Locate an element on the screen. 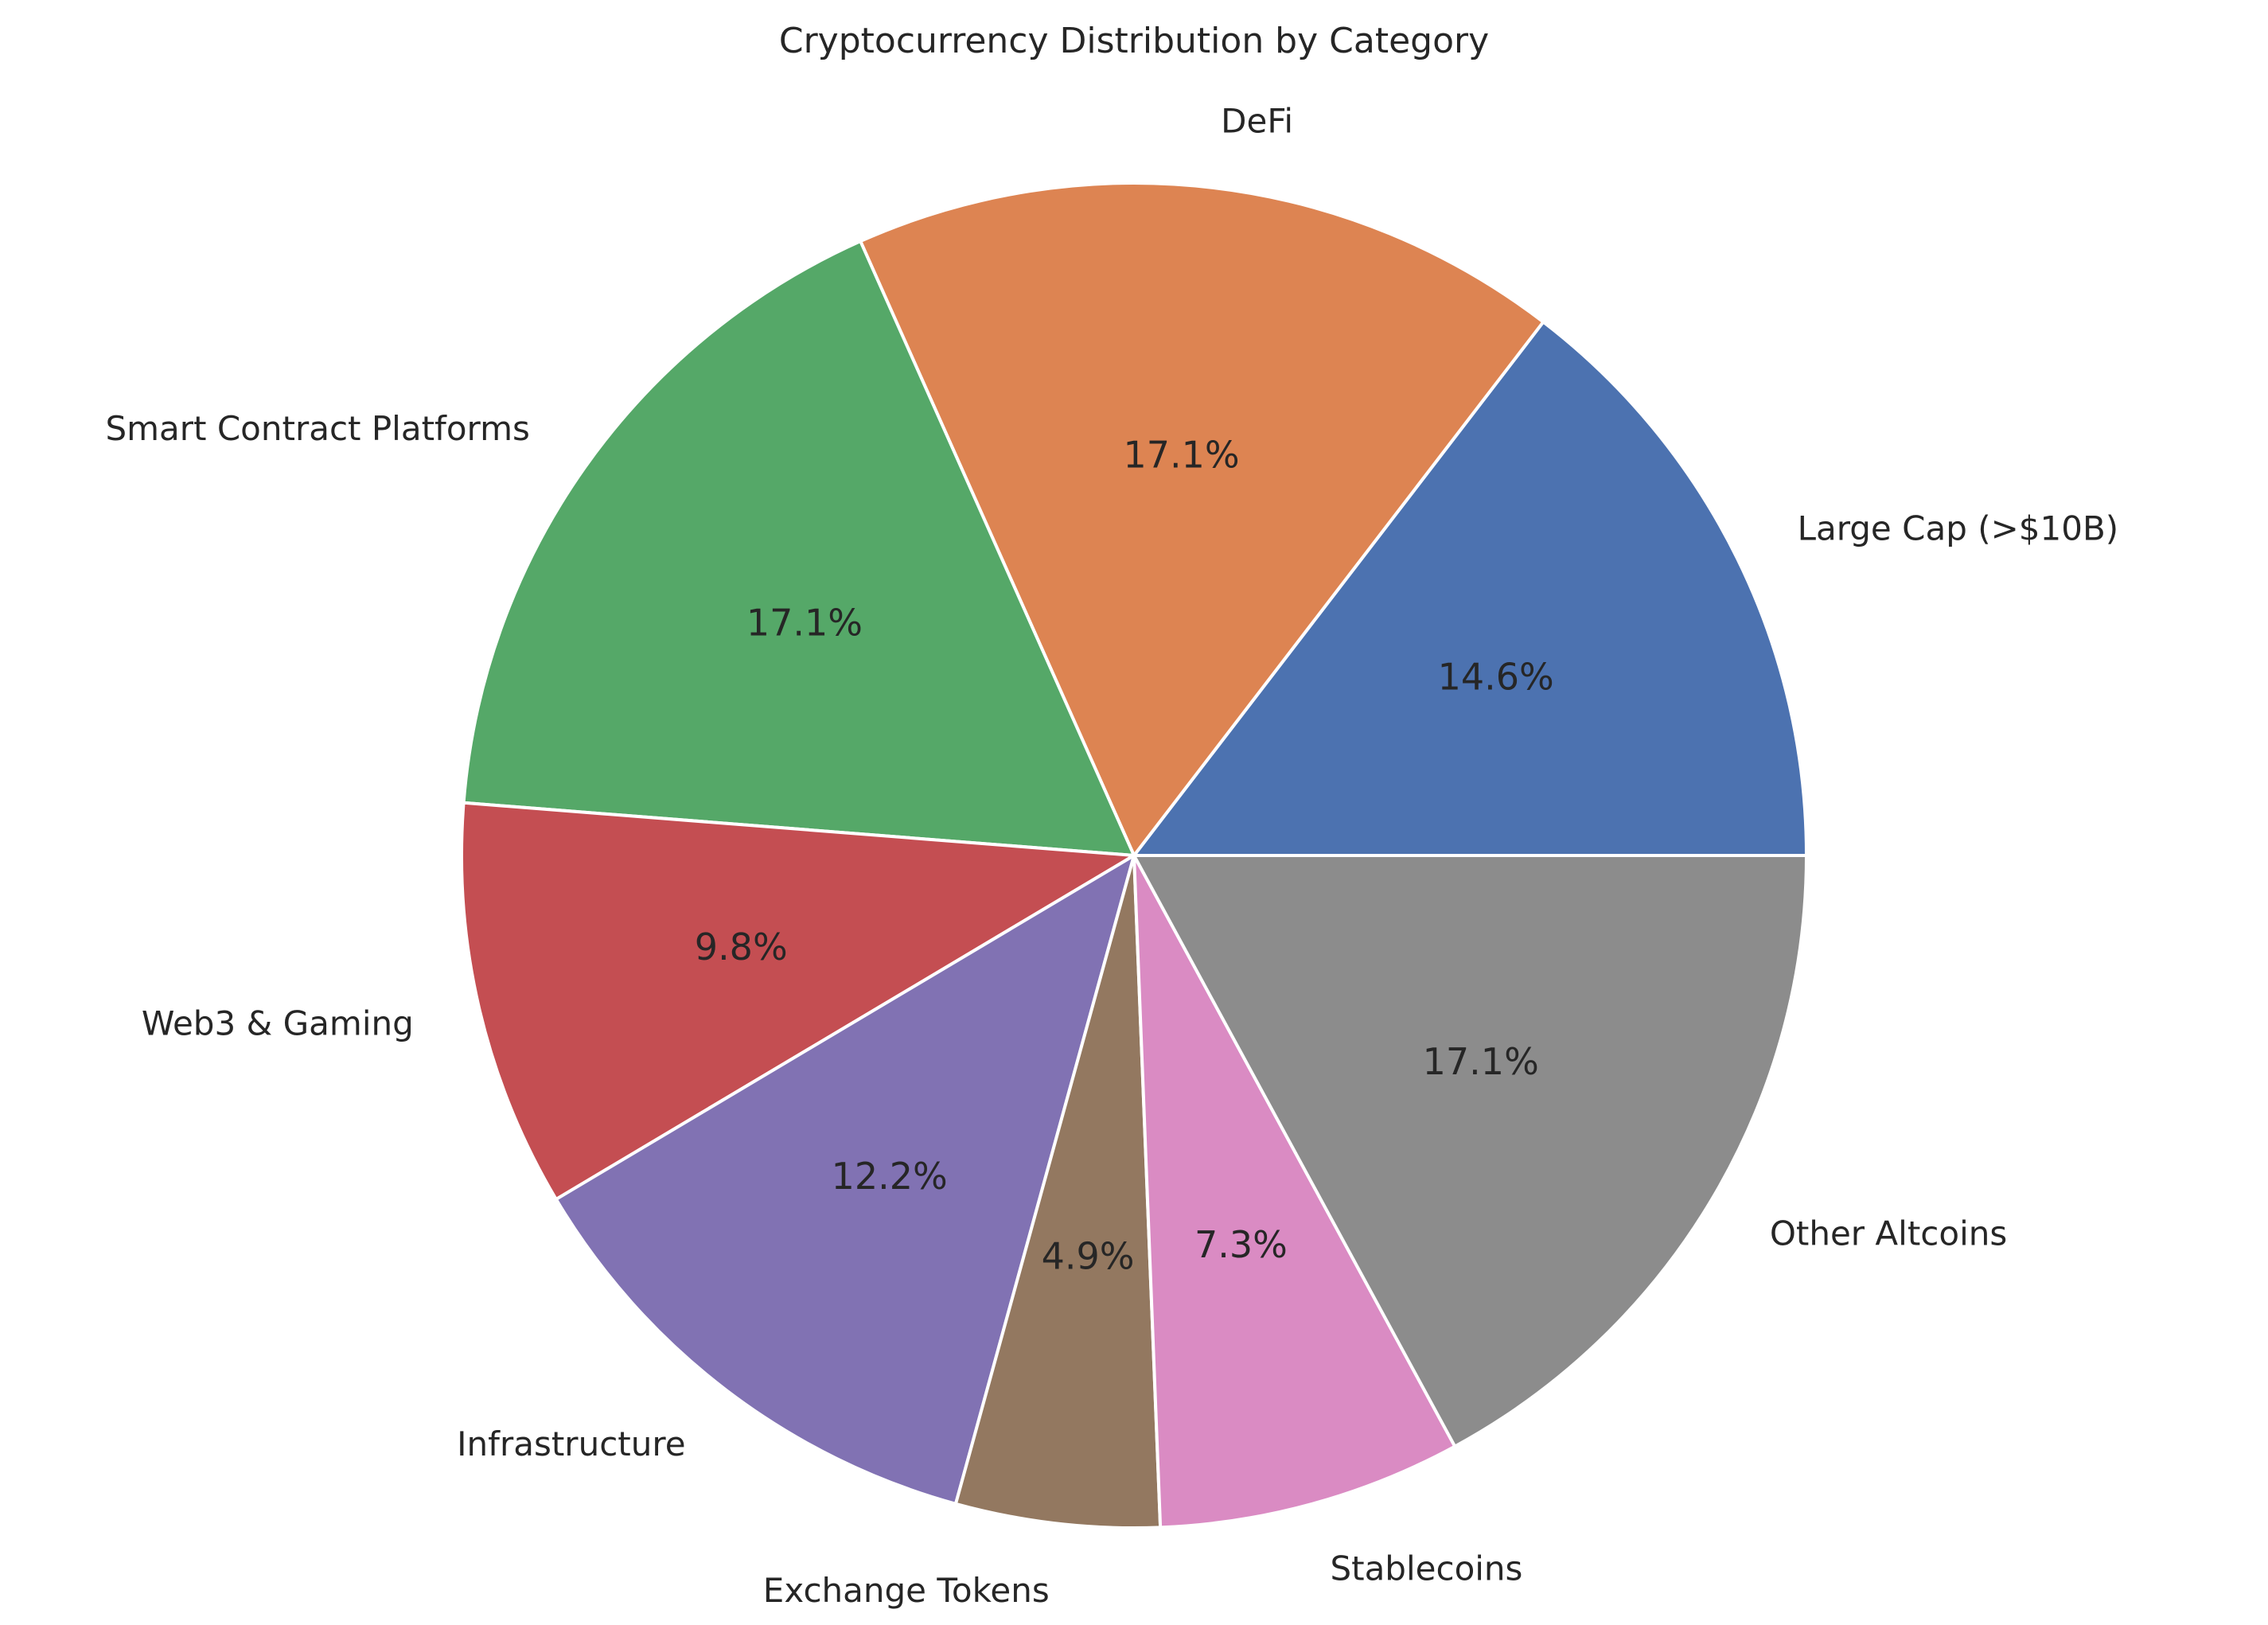  pie-slice-stablecoins is located at coordinates (1294, 1192).